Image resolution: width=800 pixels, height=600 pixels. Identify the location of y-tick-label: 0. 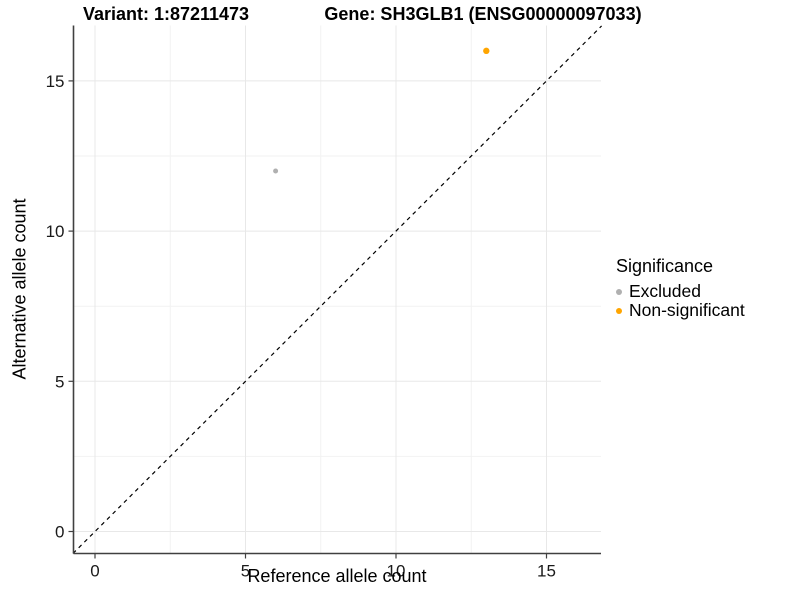
(59, 532).